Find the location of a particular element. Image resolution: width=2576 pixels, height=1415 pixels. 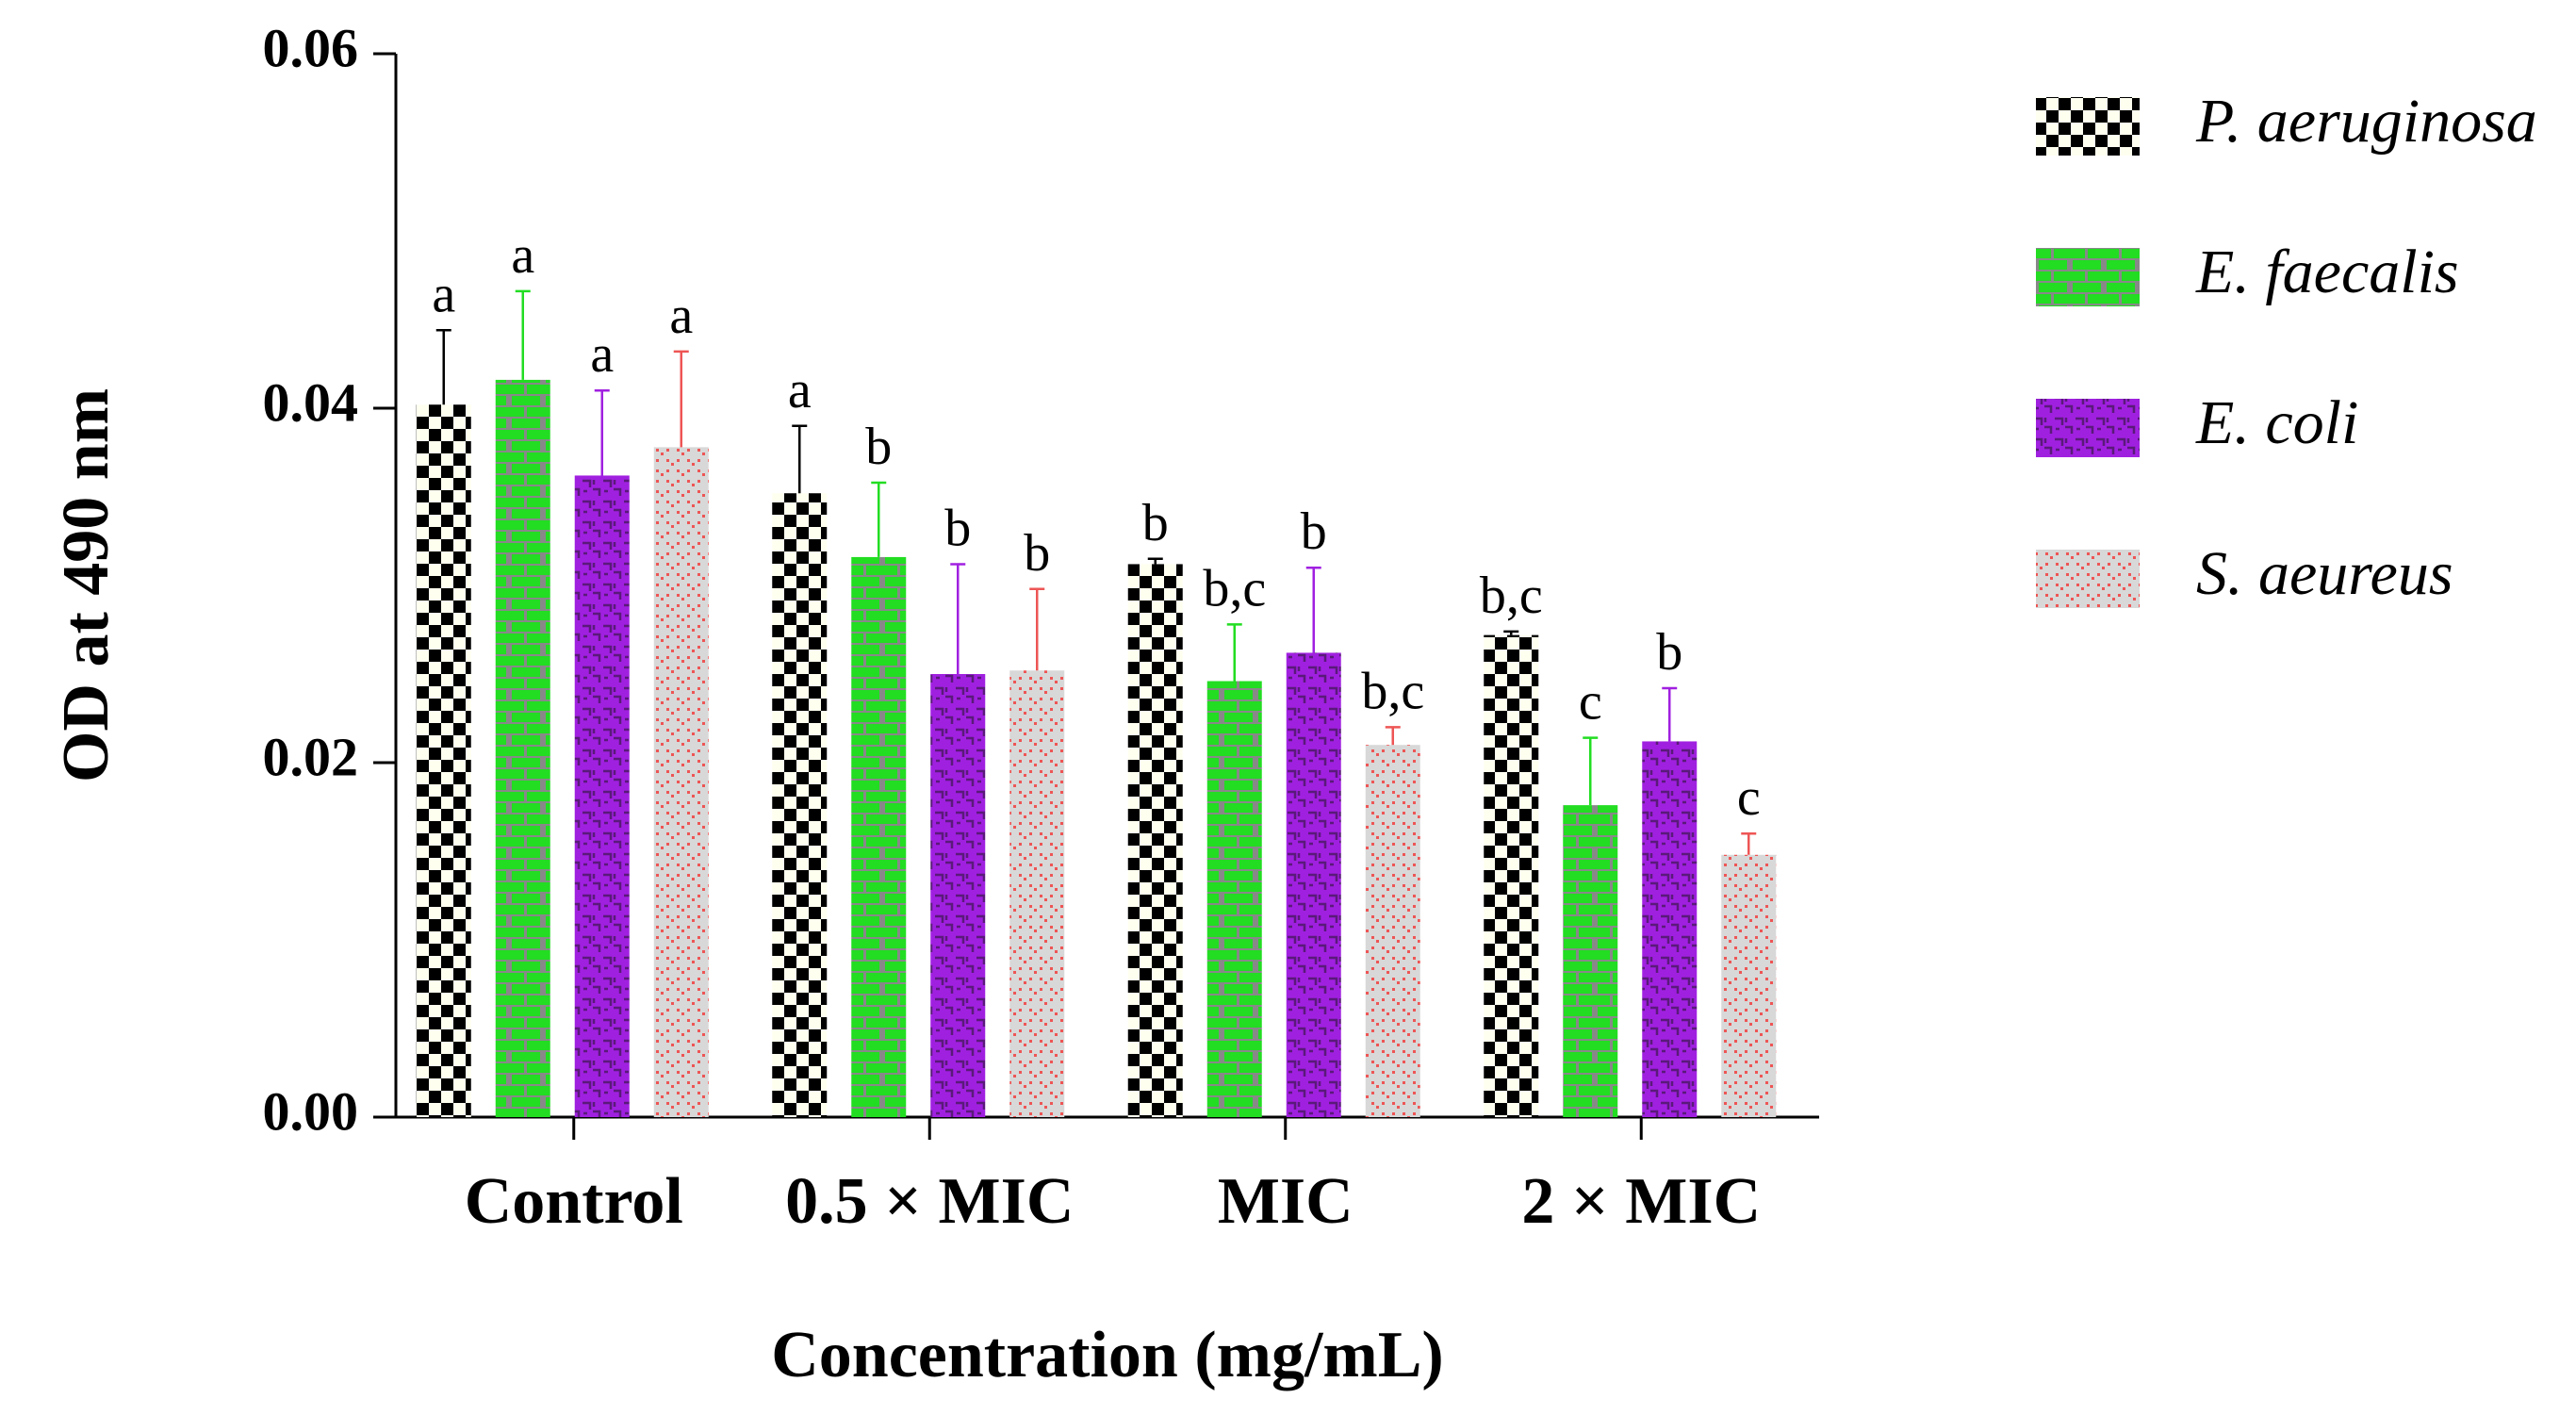

legend-label: E. coli is located at coordinates (2276, 422).